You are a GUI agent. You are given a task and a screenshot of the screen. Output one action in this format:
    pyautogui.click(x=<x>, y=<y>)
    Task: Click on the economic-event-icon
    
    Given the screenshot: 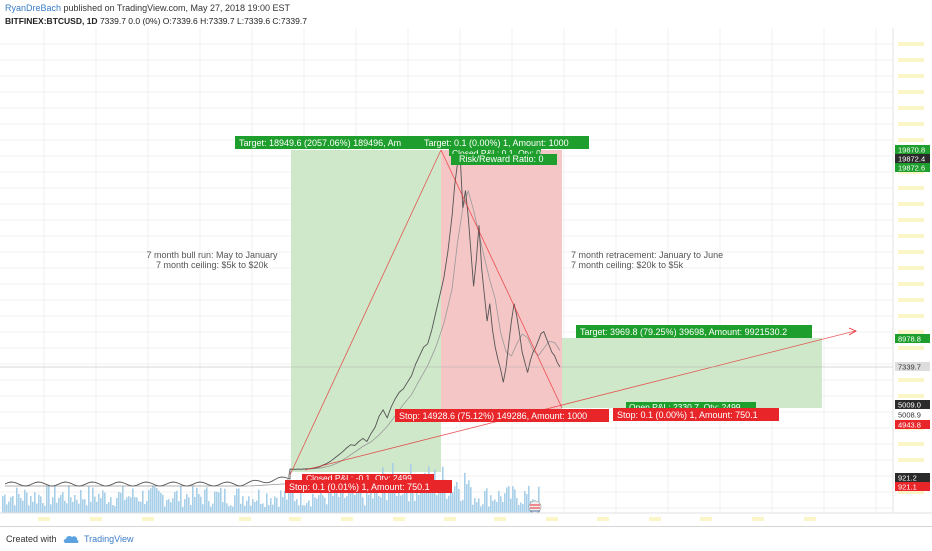 What is the action you would take?
    pyautogui.click(x=535, y=507)
    